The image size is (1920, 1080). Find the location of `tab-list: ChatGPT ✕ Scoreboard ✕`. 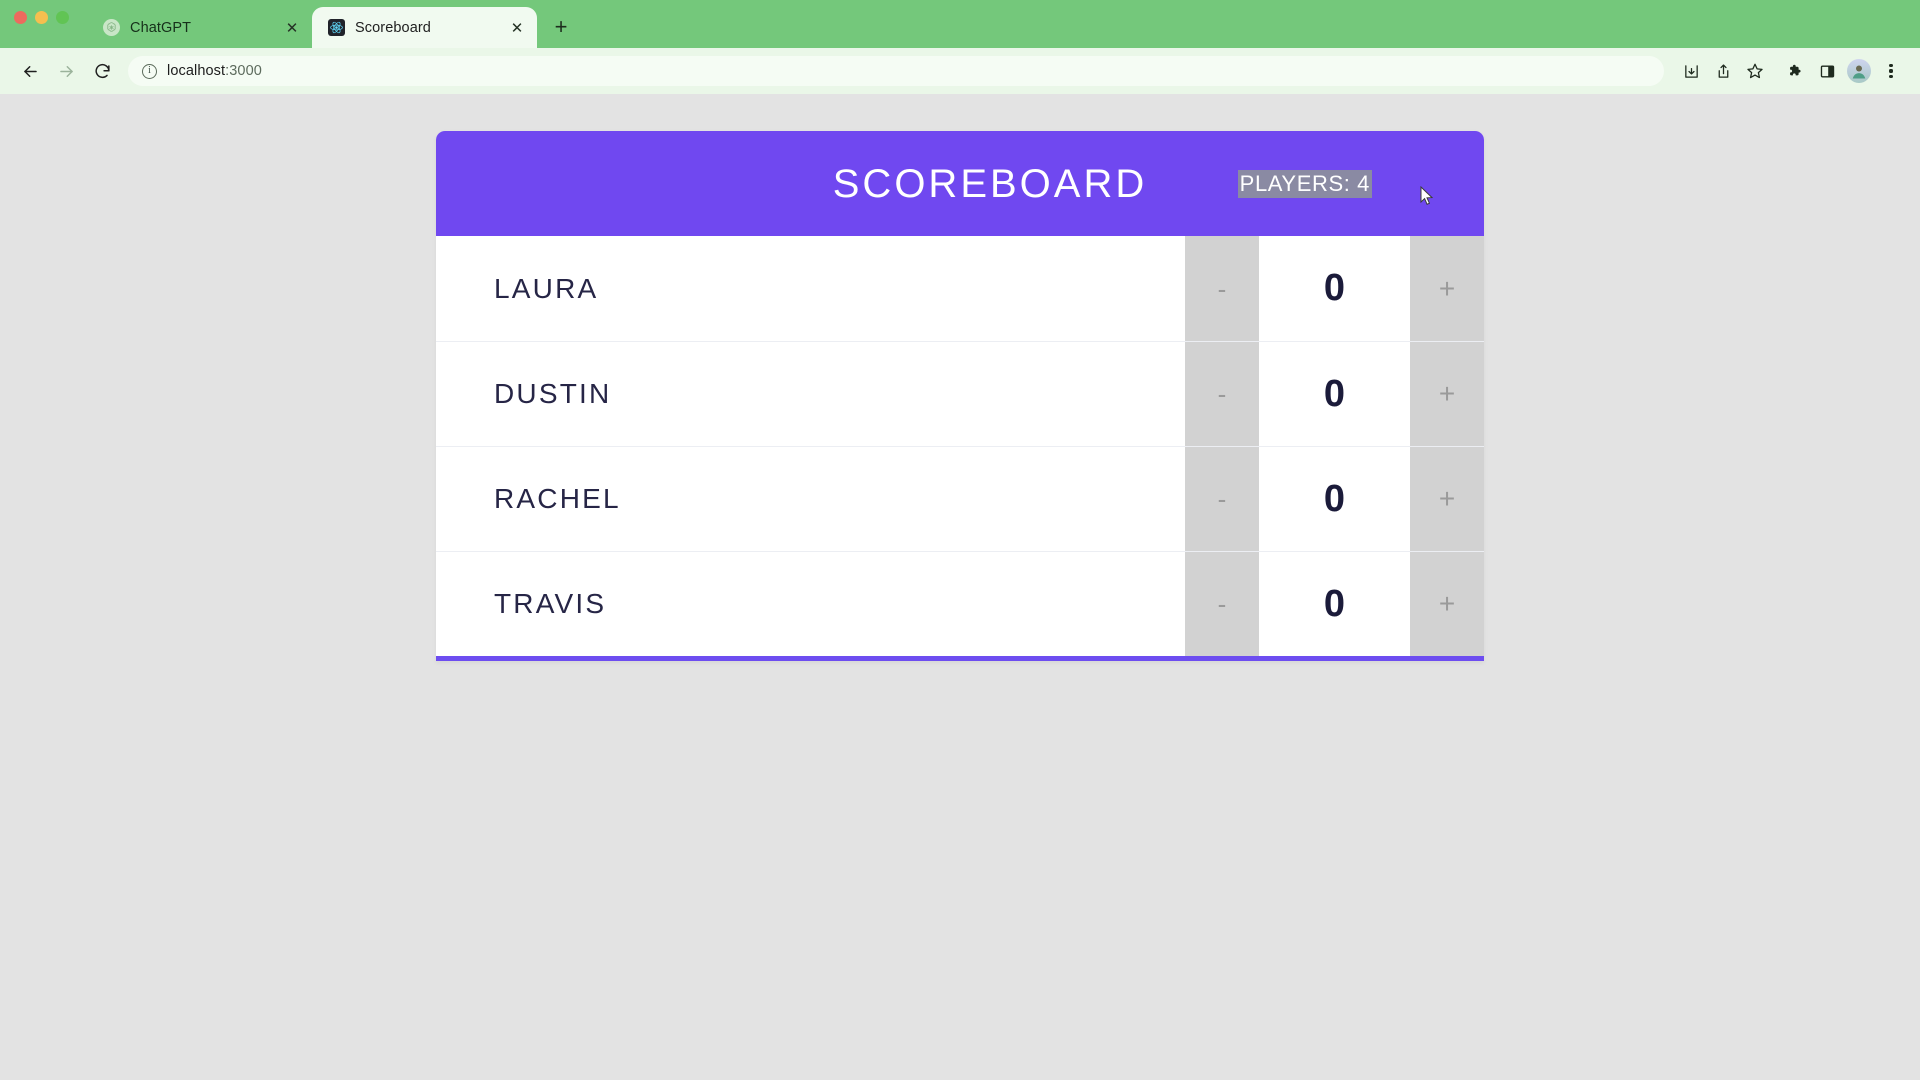

tab-list: ChatGPT ✕ Scoreboard ✕ is located at coordinates (312, 24).